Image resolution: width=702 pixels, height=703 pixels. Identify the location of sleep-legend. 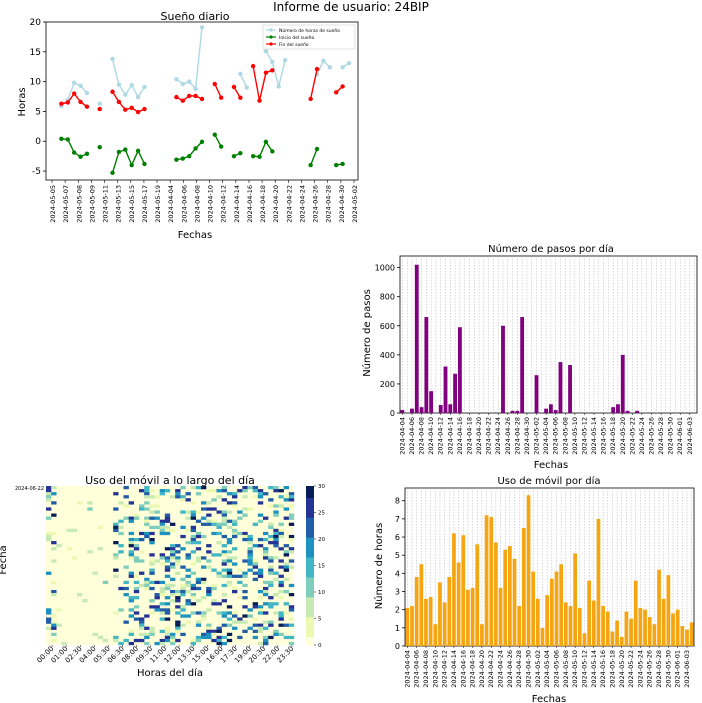
(309, 37).